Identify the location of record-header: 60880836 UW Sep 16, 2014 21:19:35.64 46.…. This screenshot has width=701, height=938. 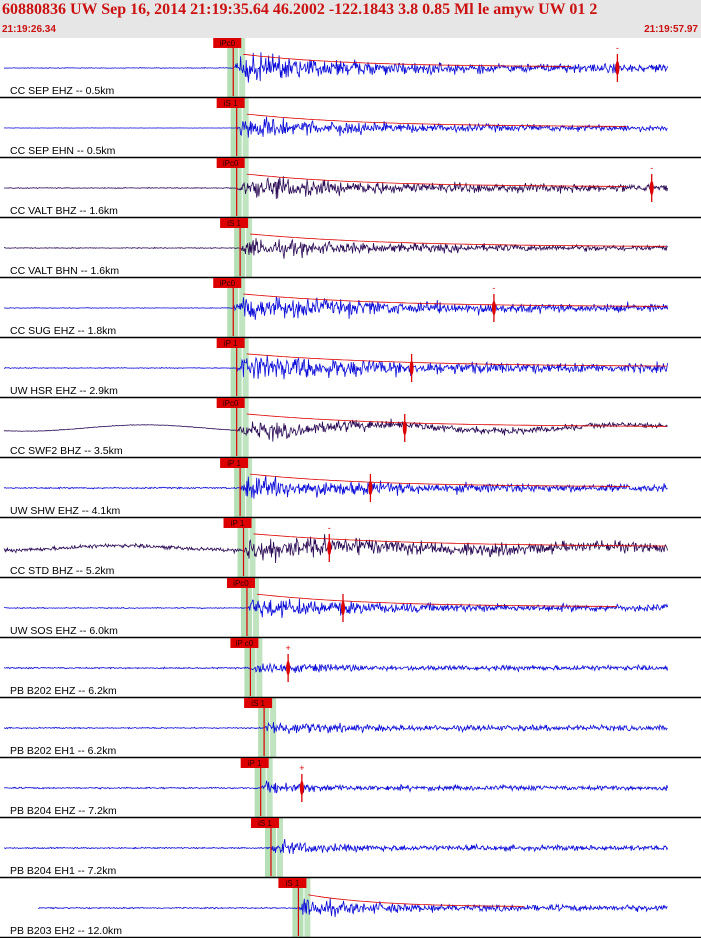
(350, 19).